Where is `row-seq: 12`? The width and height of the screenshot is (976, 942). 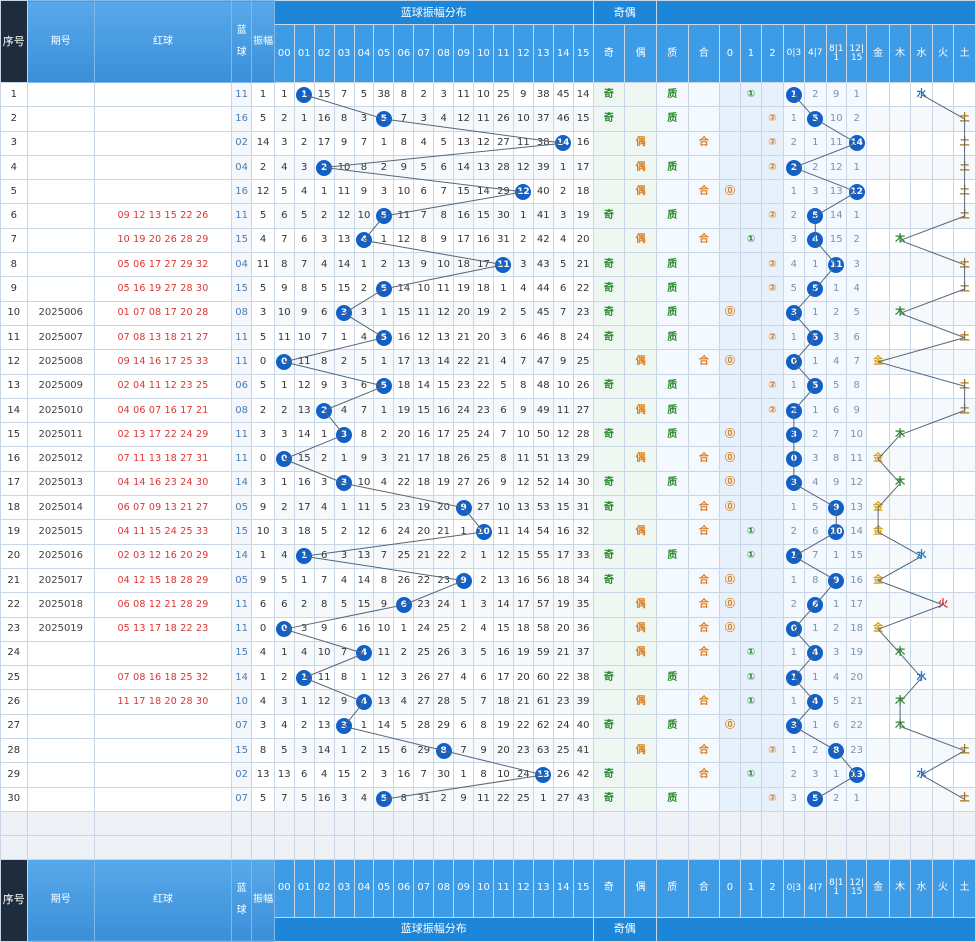 row-seq: 12 is located at coordinates (14, 362).